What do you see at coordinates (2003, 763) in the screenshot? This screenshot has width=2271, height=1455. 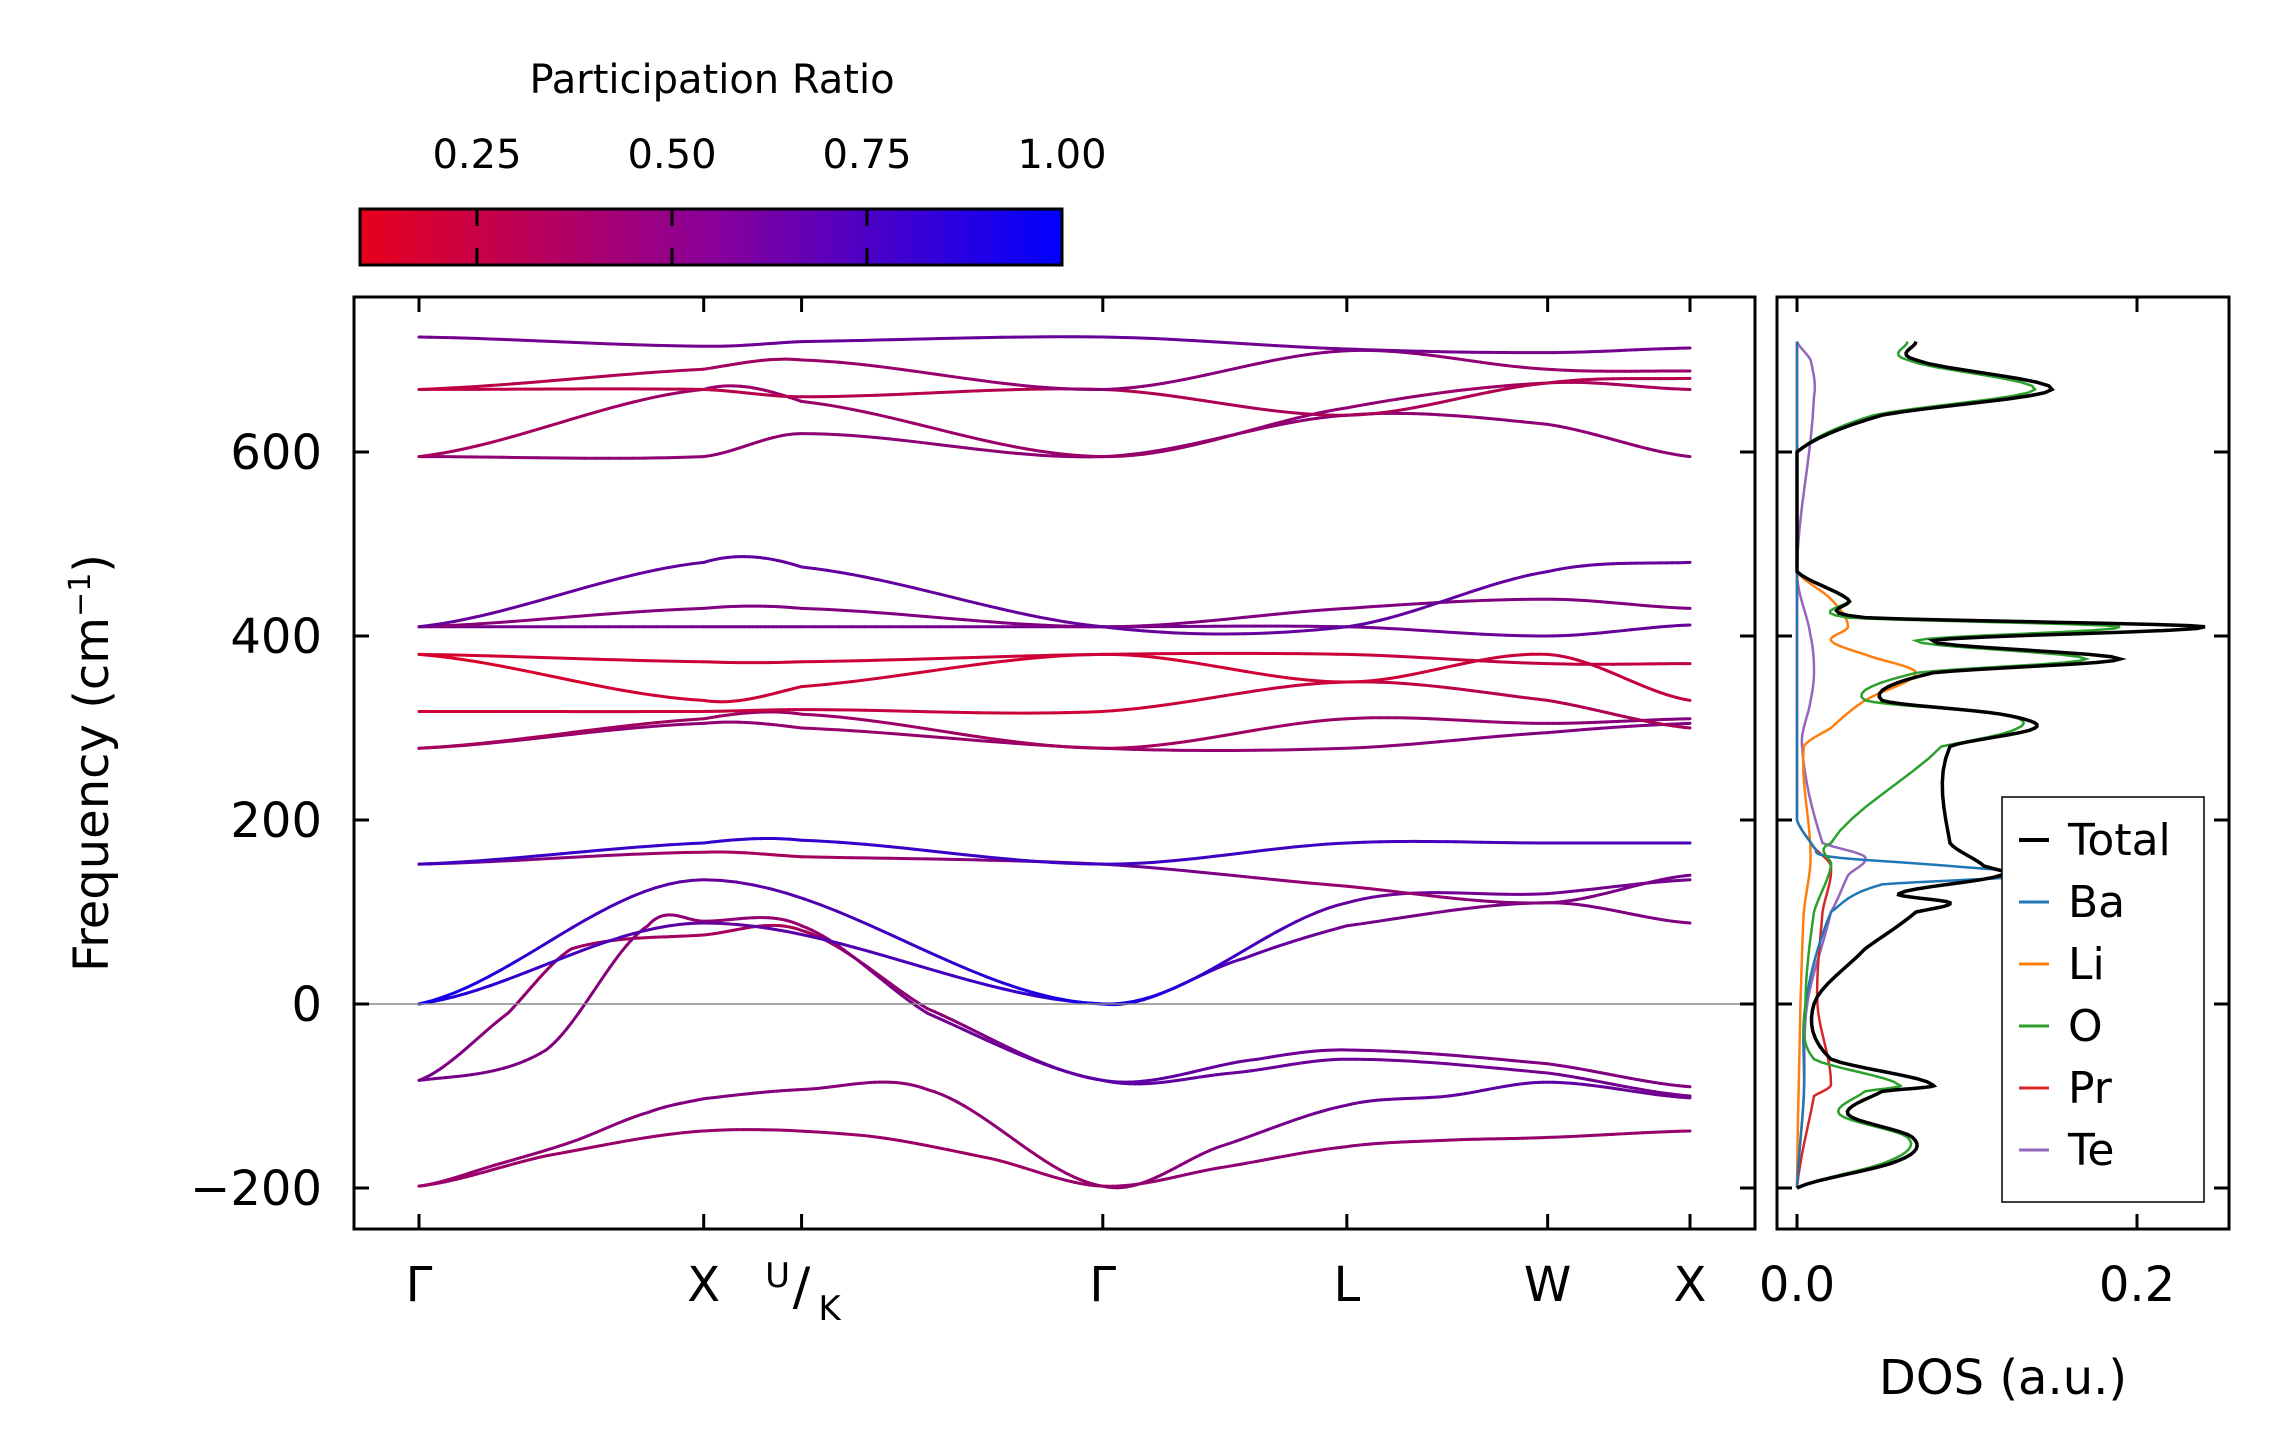 I see `dos-axes-frame` at bounding box center [2003, 763].